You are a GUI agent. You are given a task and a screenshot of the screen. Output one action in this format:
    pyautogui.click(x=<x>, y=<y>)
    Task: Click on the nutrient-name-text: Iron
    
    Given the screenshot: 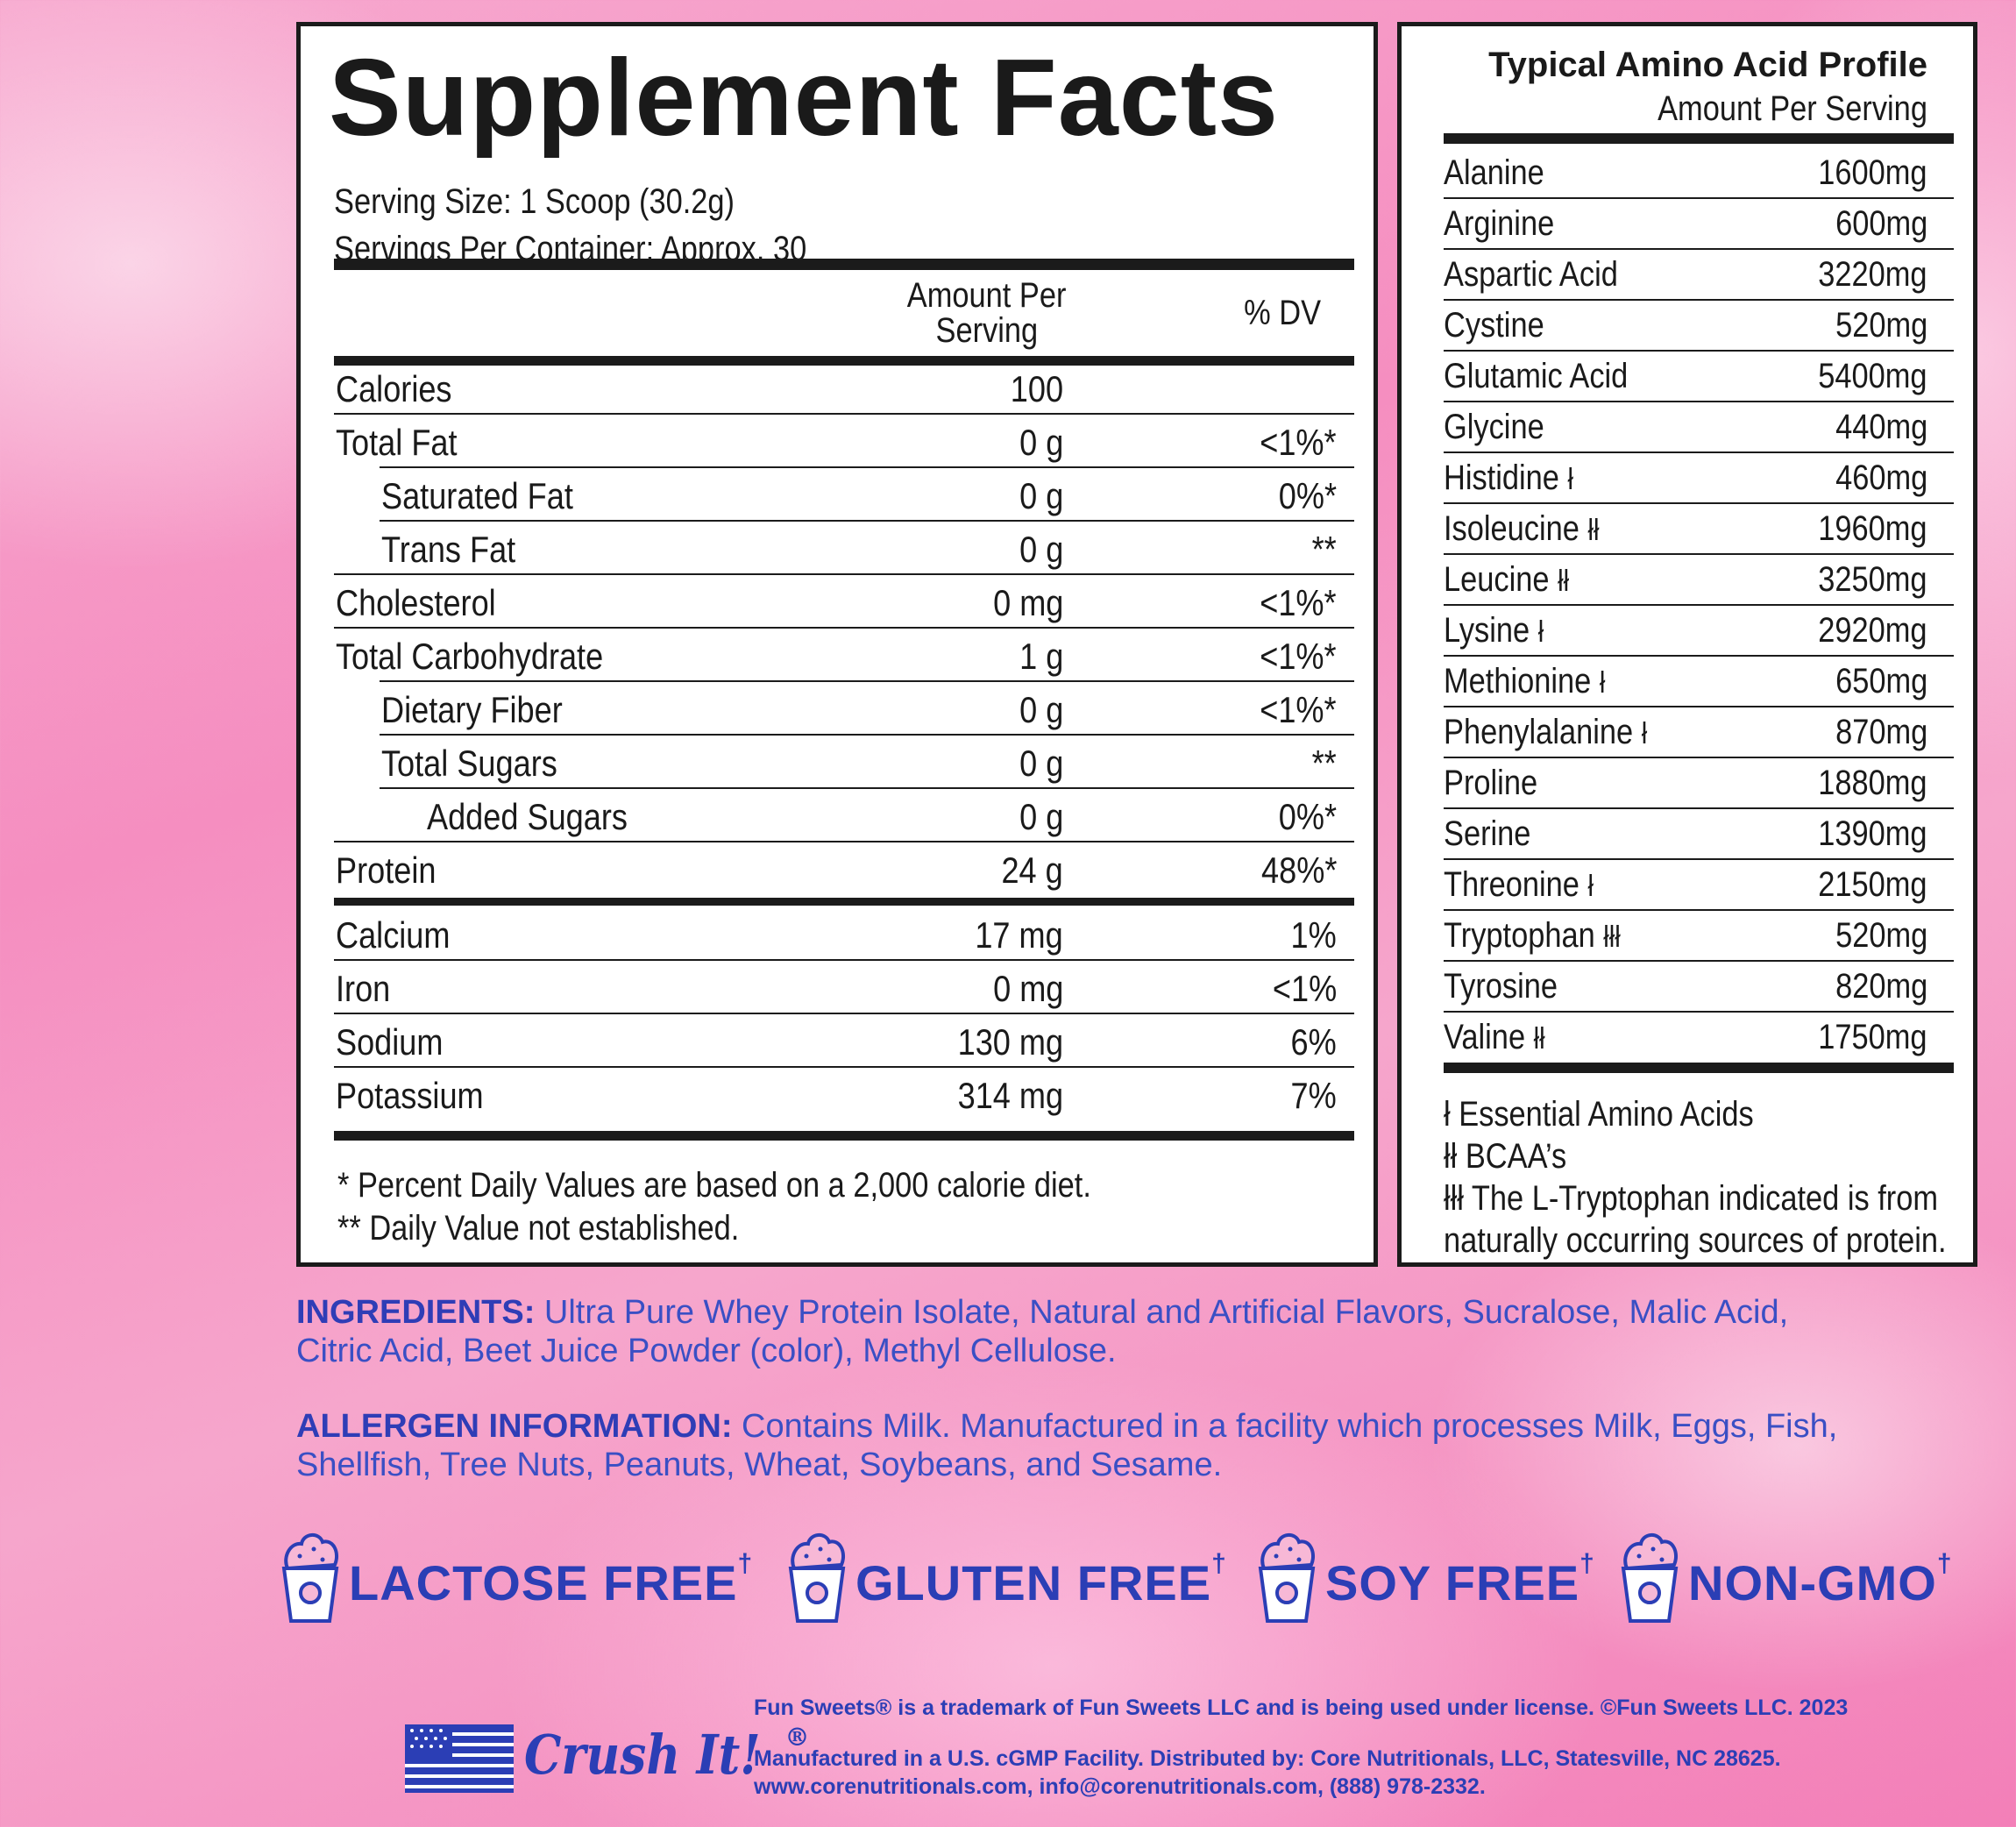 What is the action you would take?
    pyautogui.click(x=363, y=988)
    